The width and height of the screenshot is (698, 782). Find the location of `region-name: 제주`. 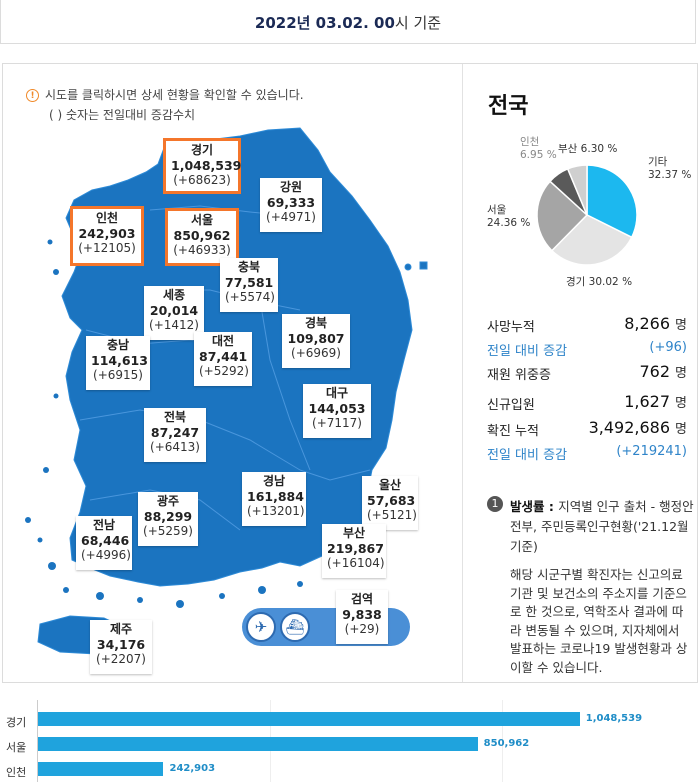

region-name: 제주 is located at coordinates (121, 629).